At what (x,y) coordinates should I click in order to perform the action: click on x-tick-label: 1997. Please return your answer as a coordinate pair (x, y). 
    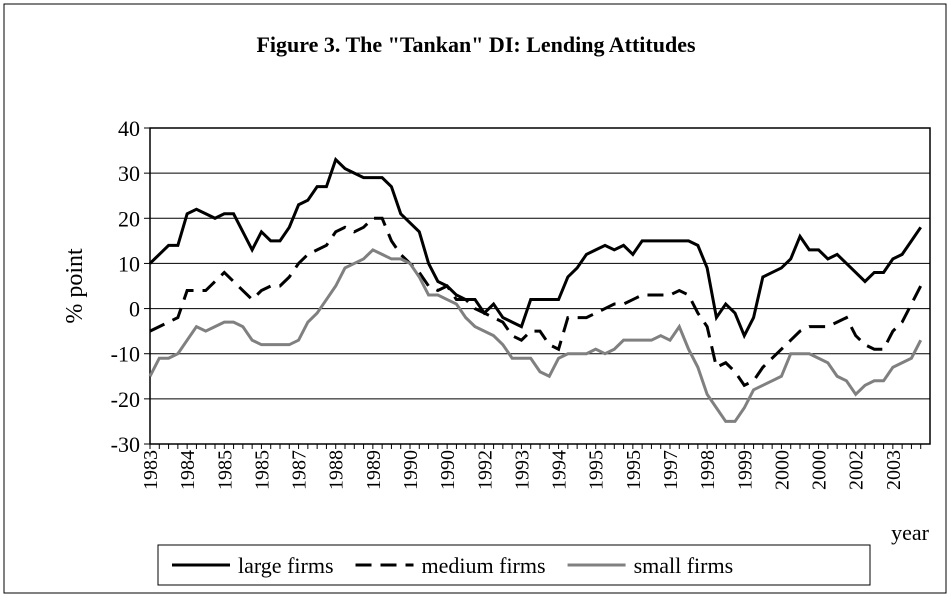
    Looking at the image, I should click on (671, 470).